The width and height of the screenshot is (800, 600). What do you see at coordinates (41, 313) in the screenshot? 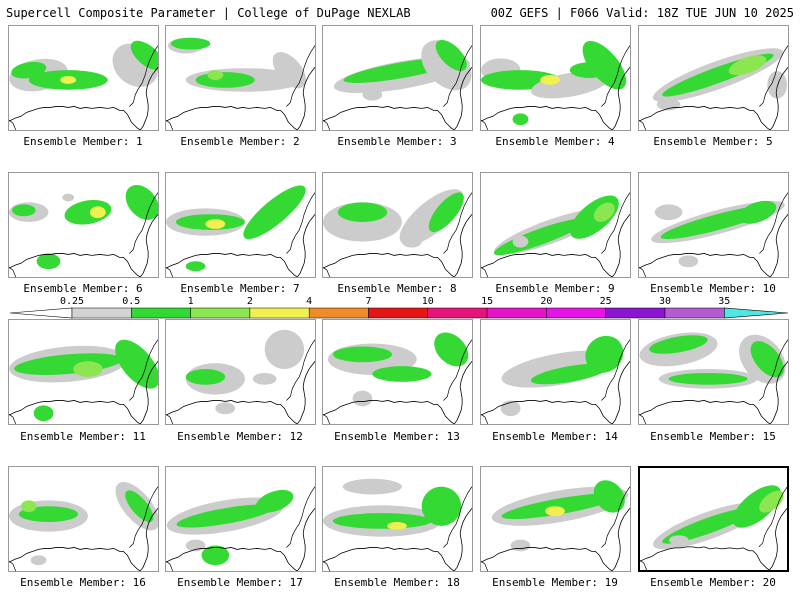
I see `colorbar-low-end` at bounding box center [41, 313].